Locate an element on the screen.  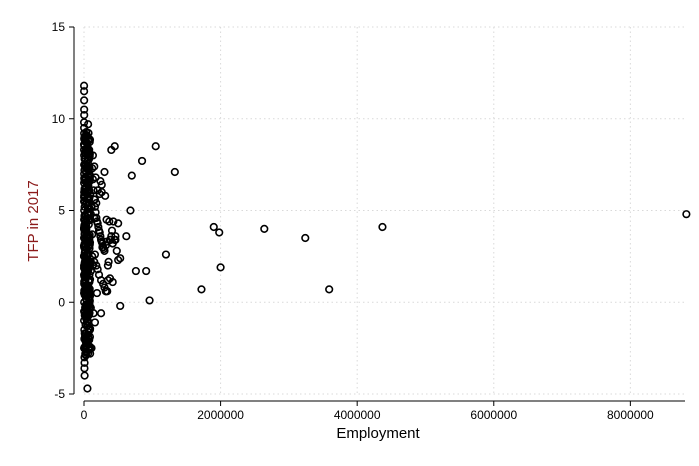
y-tick-label: 0 is located at coordinates (61, 302).